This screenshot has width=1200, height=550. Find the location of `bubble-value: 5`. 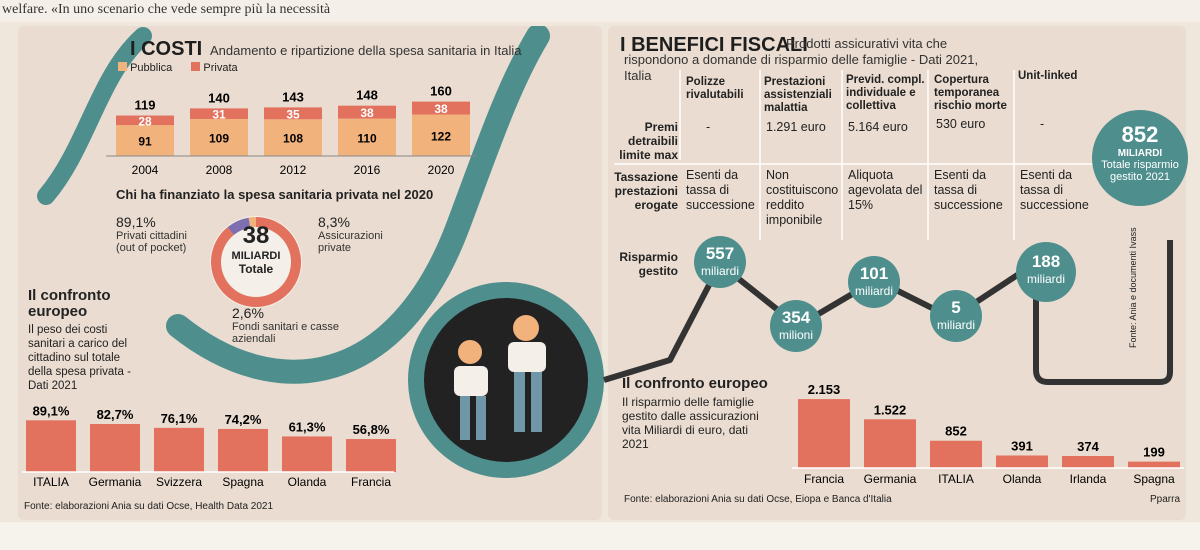

bubble-value: 5 is located at coordinates (956, 307).